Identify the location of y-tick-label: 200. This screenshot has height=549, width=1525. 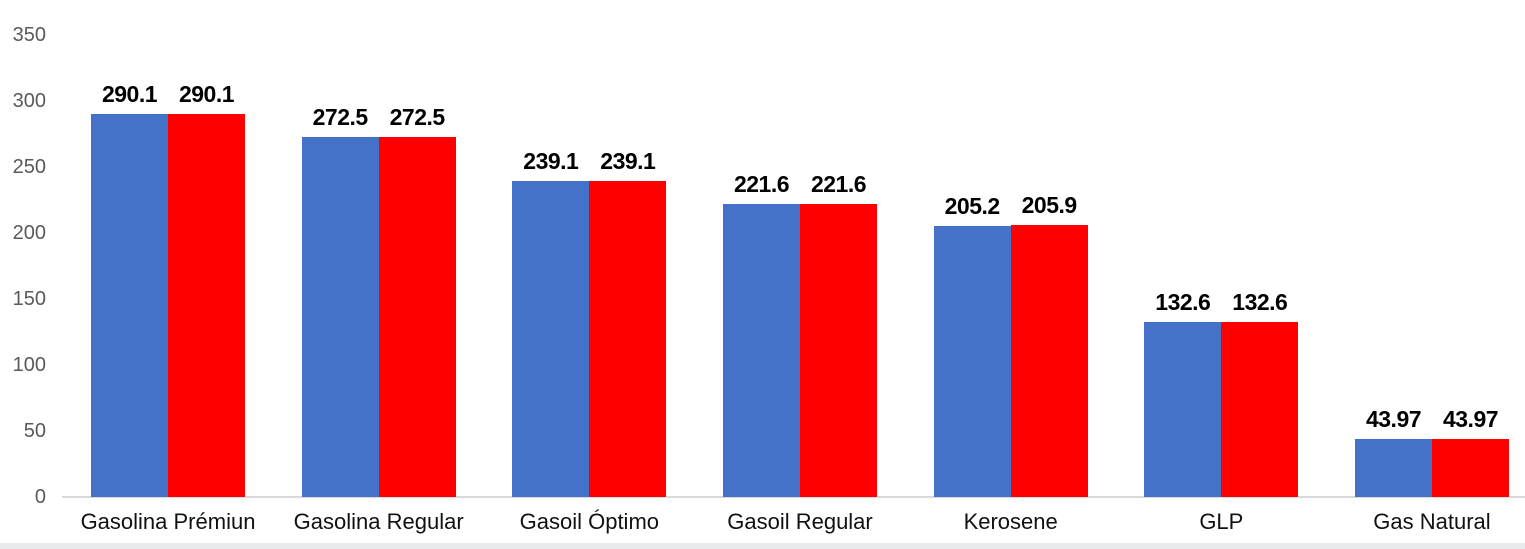
(29, 233).